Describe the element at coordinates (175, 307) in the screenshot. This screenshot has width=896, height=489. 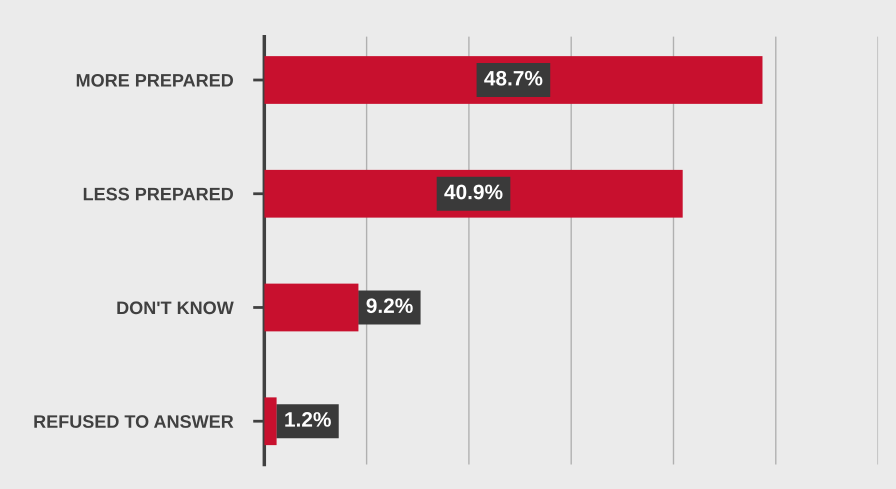
I see `y-tick-label: DON'T KNOW` at that location.